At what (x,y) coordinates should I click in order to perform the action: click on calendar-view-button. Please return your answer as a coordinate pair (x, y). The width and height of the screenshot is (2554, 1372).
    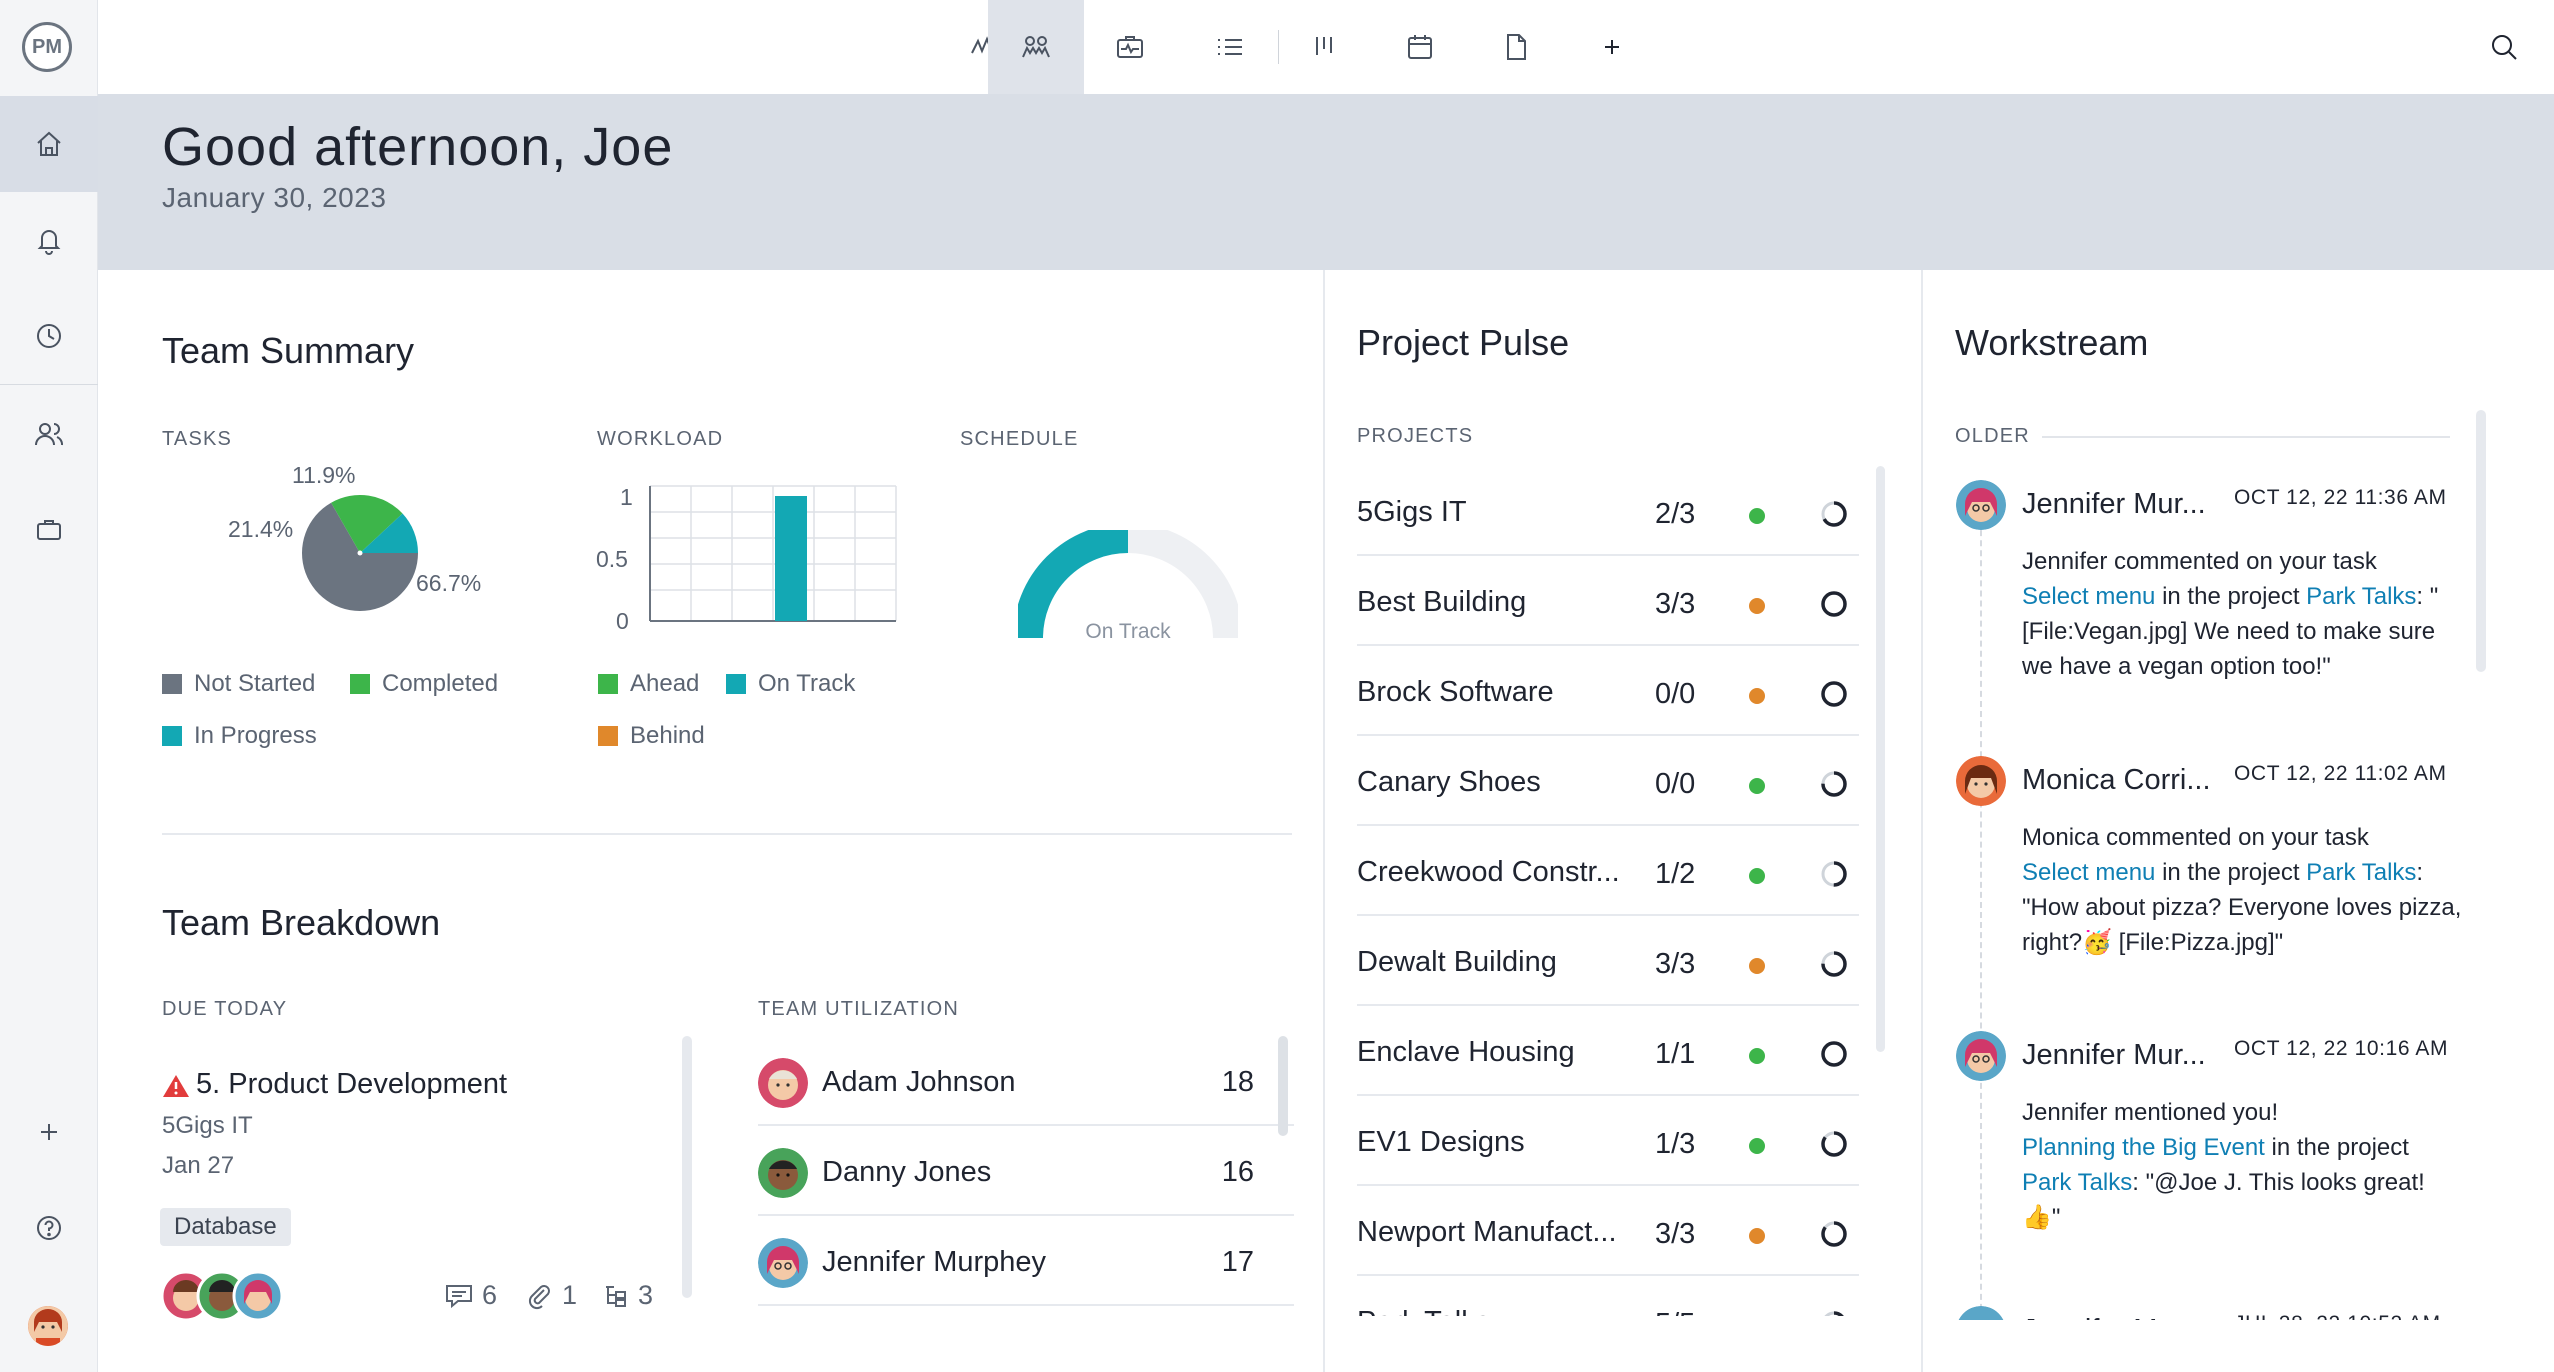
    Looking at the image, I should click on (1420, 47).